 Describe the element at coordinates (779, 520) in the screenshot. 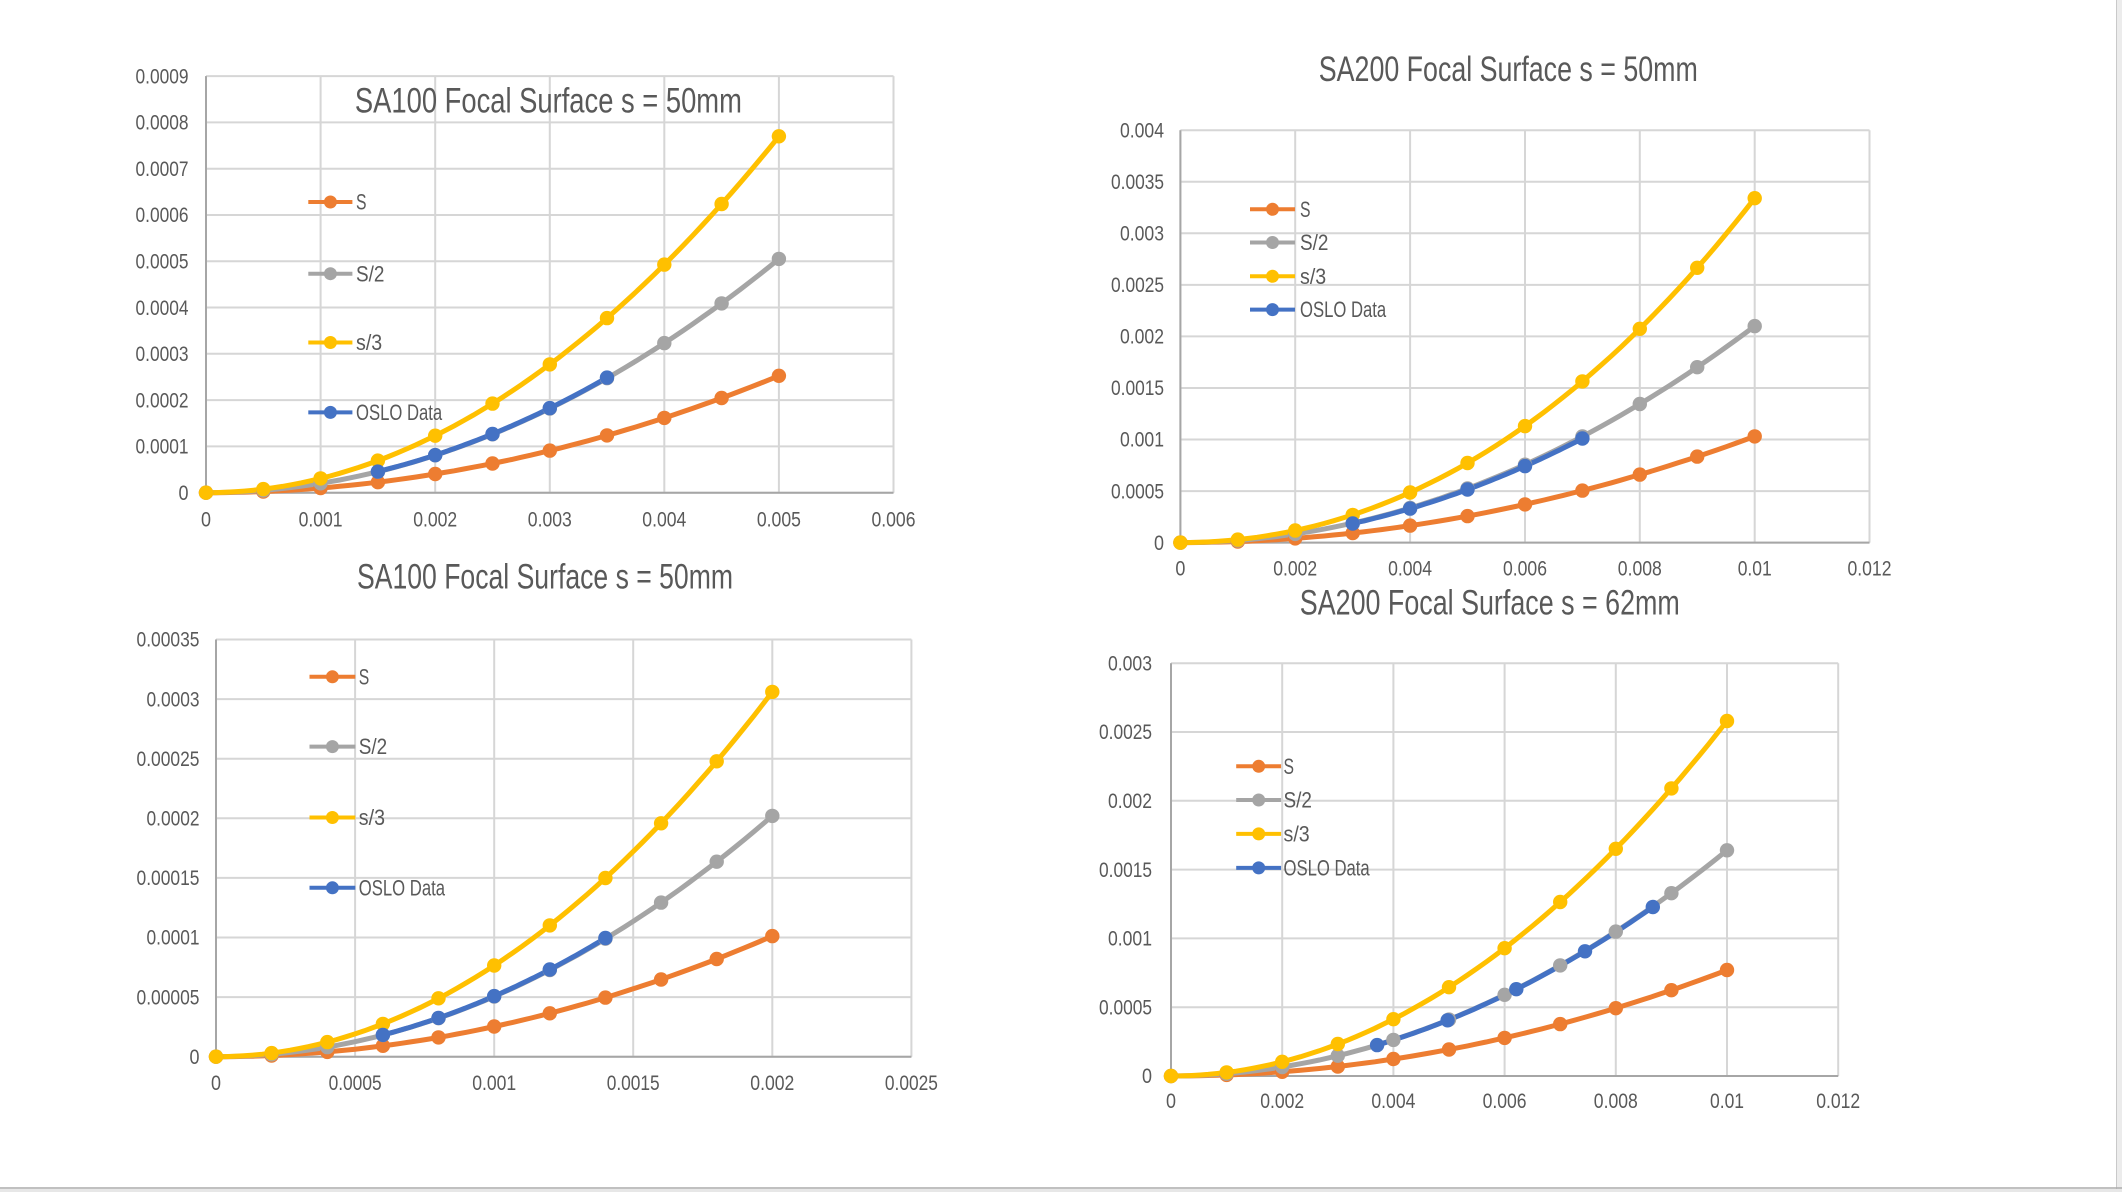

I see `svg-text: 0.005` at that location.